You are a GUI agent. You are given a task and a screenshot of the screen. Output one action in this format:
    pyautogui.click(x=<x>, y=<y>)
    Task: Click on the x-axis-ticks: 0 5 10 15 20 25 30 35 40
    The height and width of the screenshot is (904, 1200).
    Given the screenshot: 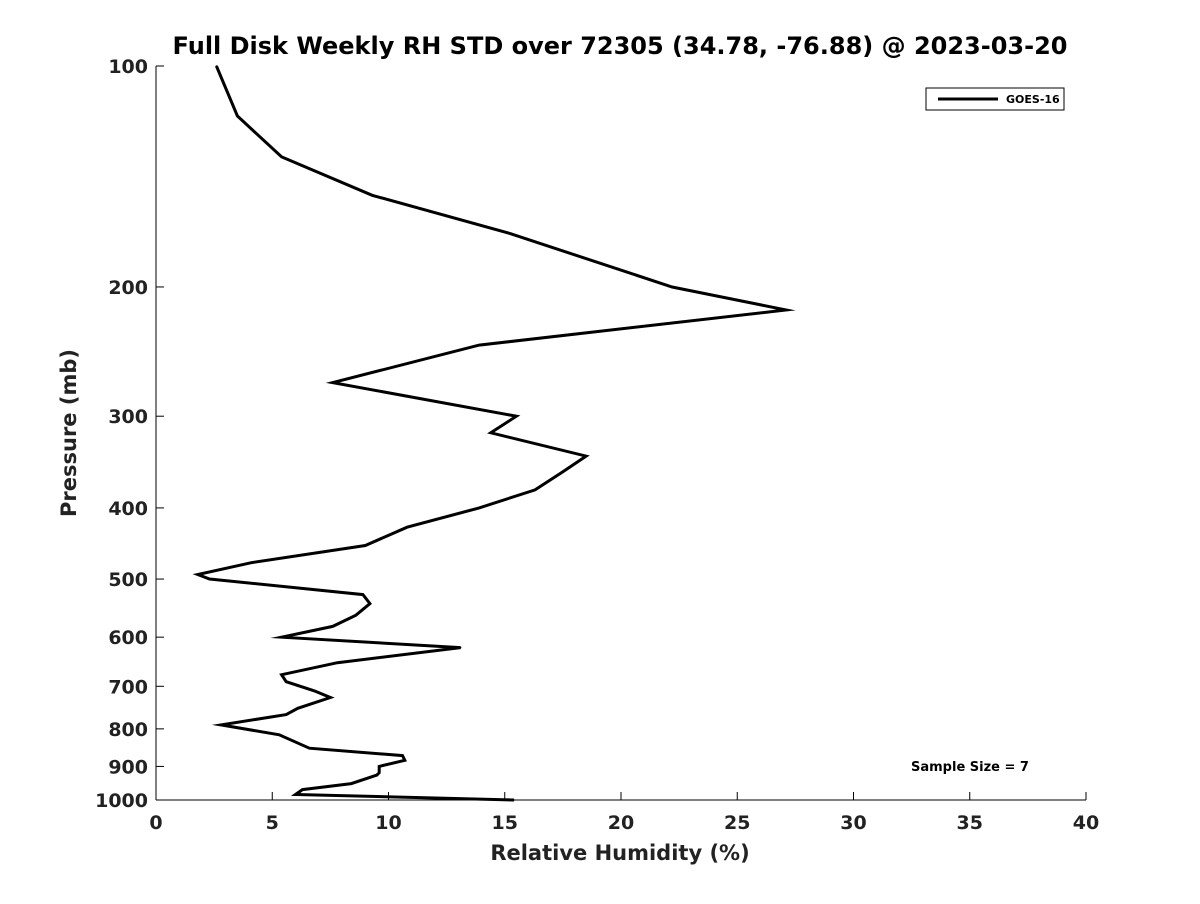 What is the action you would take?
    pyautogui.click(x=624, y=813)
    